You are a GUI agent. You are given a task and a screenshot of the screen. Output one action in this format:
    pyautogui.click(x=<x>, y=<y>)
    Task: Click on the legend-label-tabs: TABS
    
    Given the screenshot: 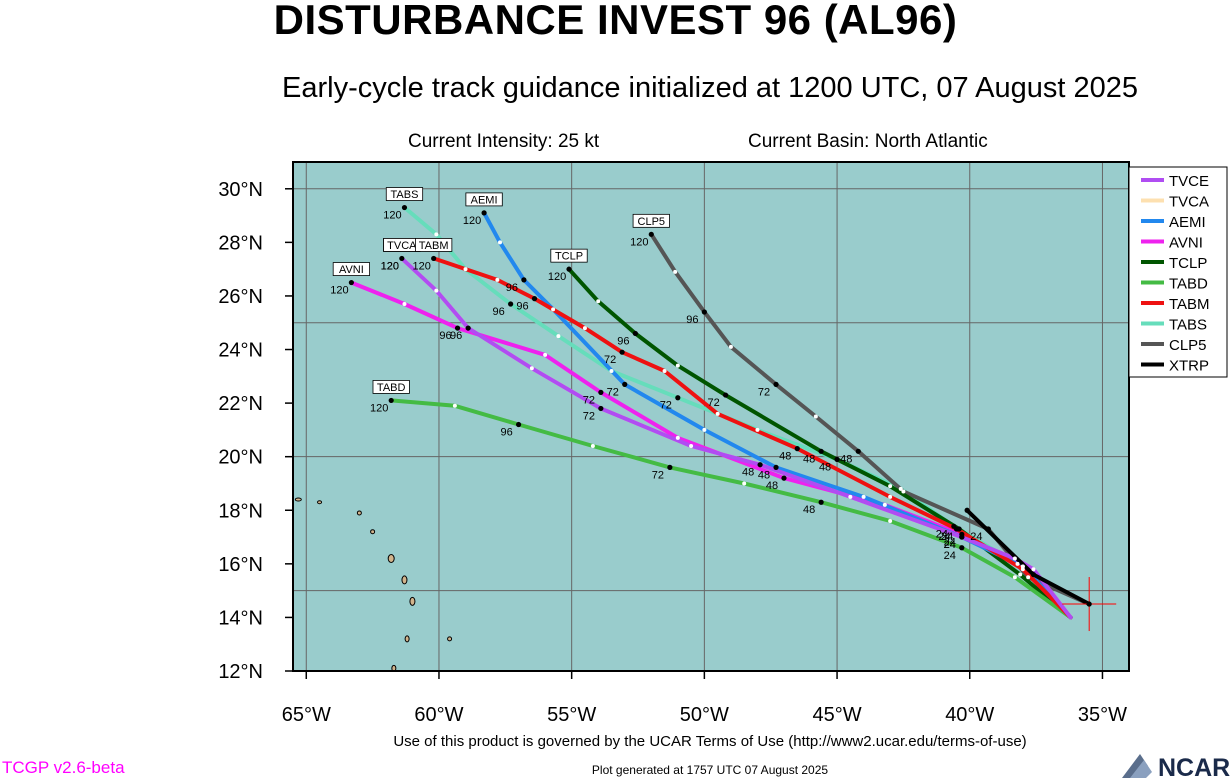 What is the action you would take?
    pyautogui.click(x=1188, y=325)
    